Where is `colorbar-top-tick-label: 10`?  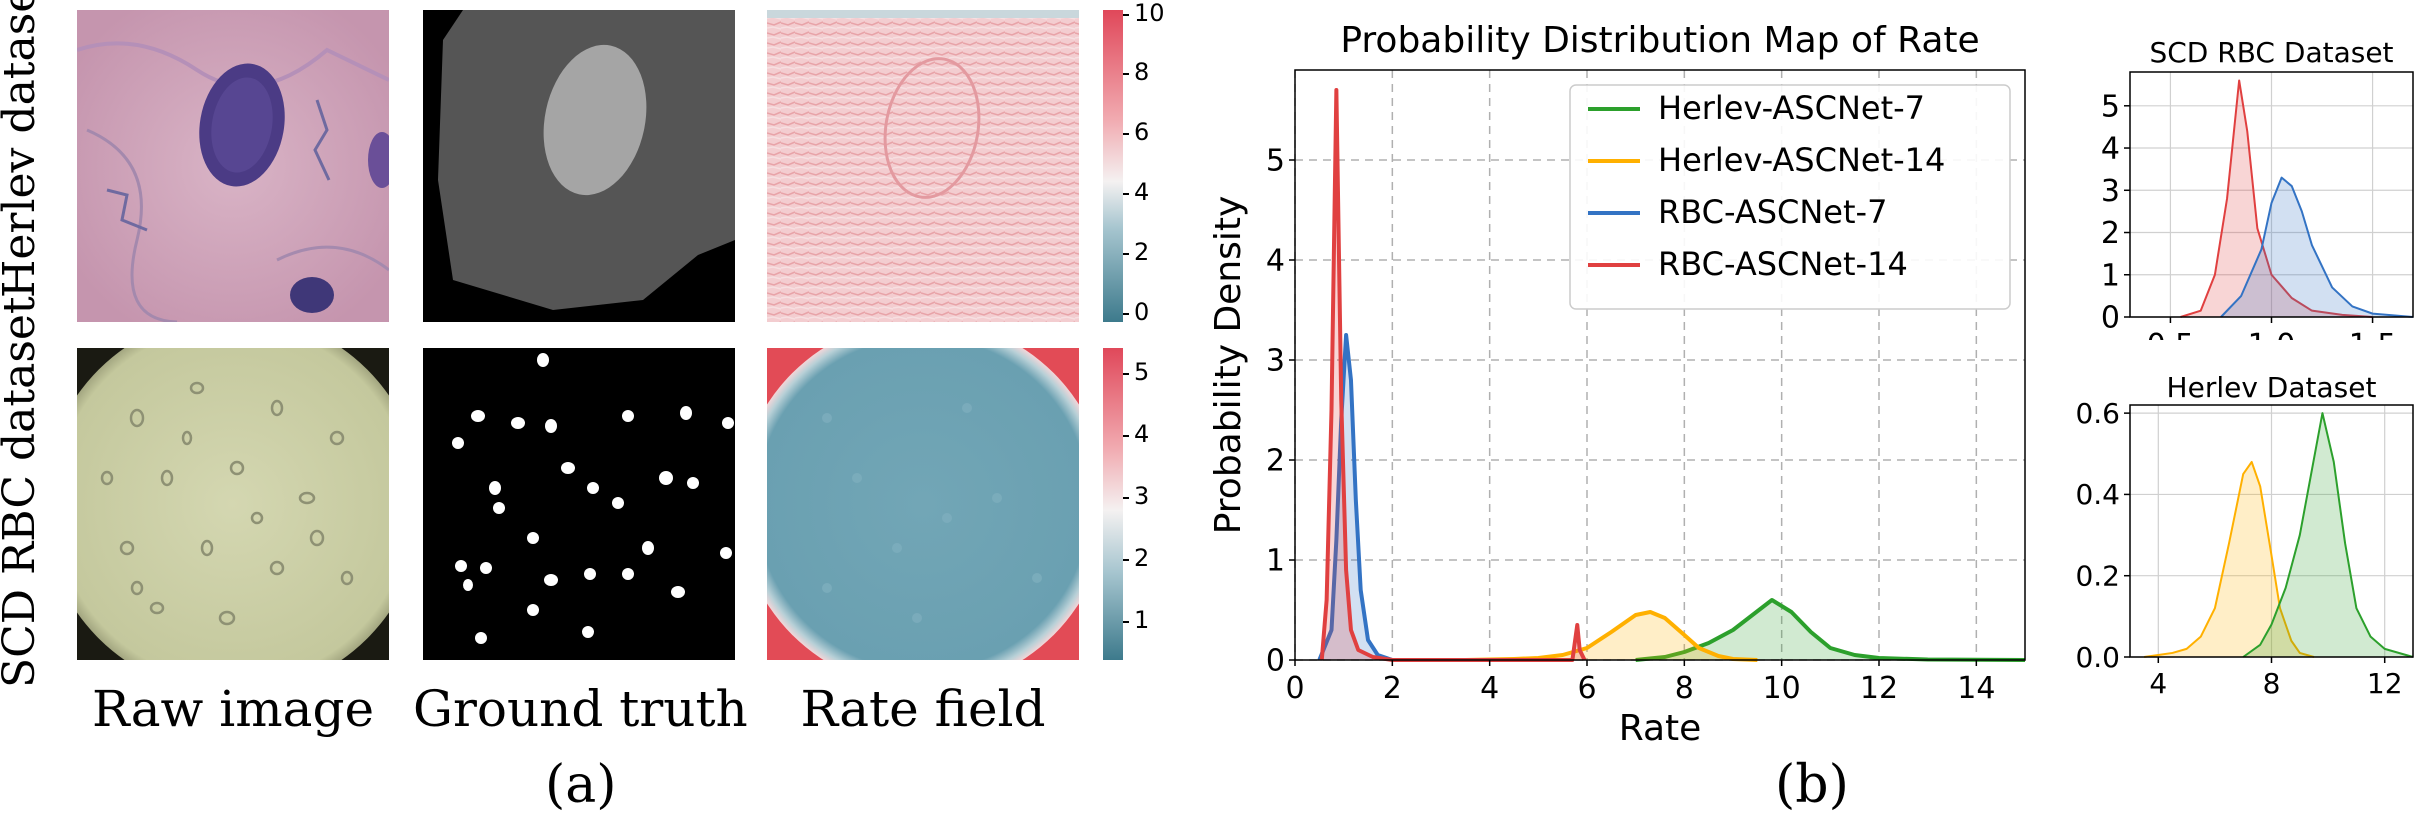
colorbar-top-tick-label: 10 is located at coordinates (1149, 13).